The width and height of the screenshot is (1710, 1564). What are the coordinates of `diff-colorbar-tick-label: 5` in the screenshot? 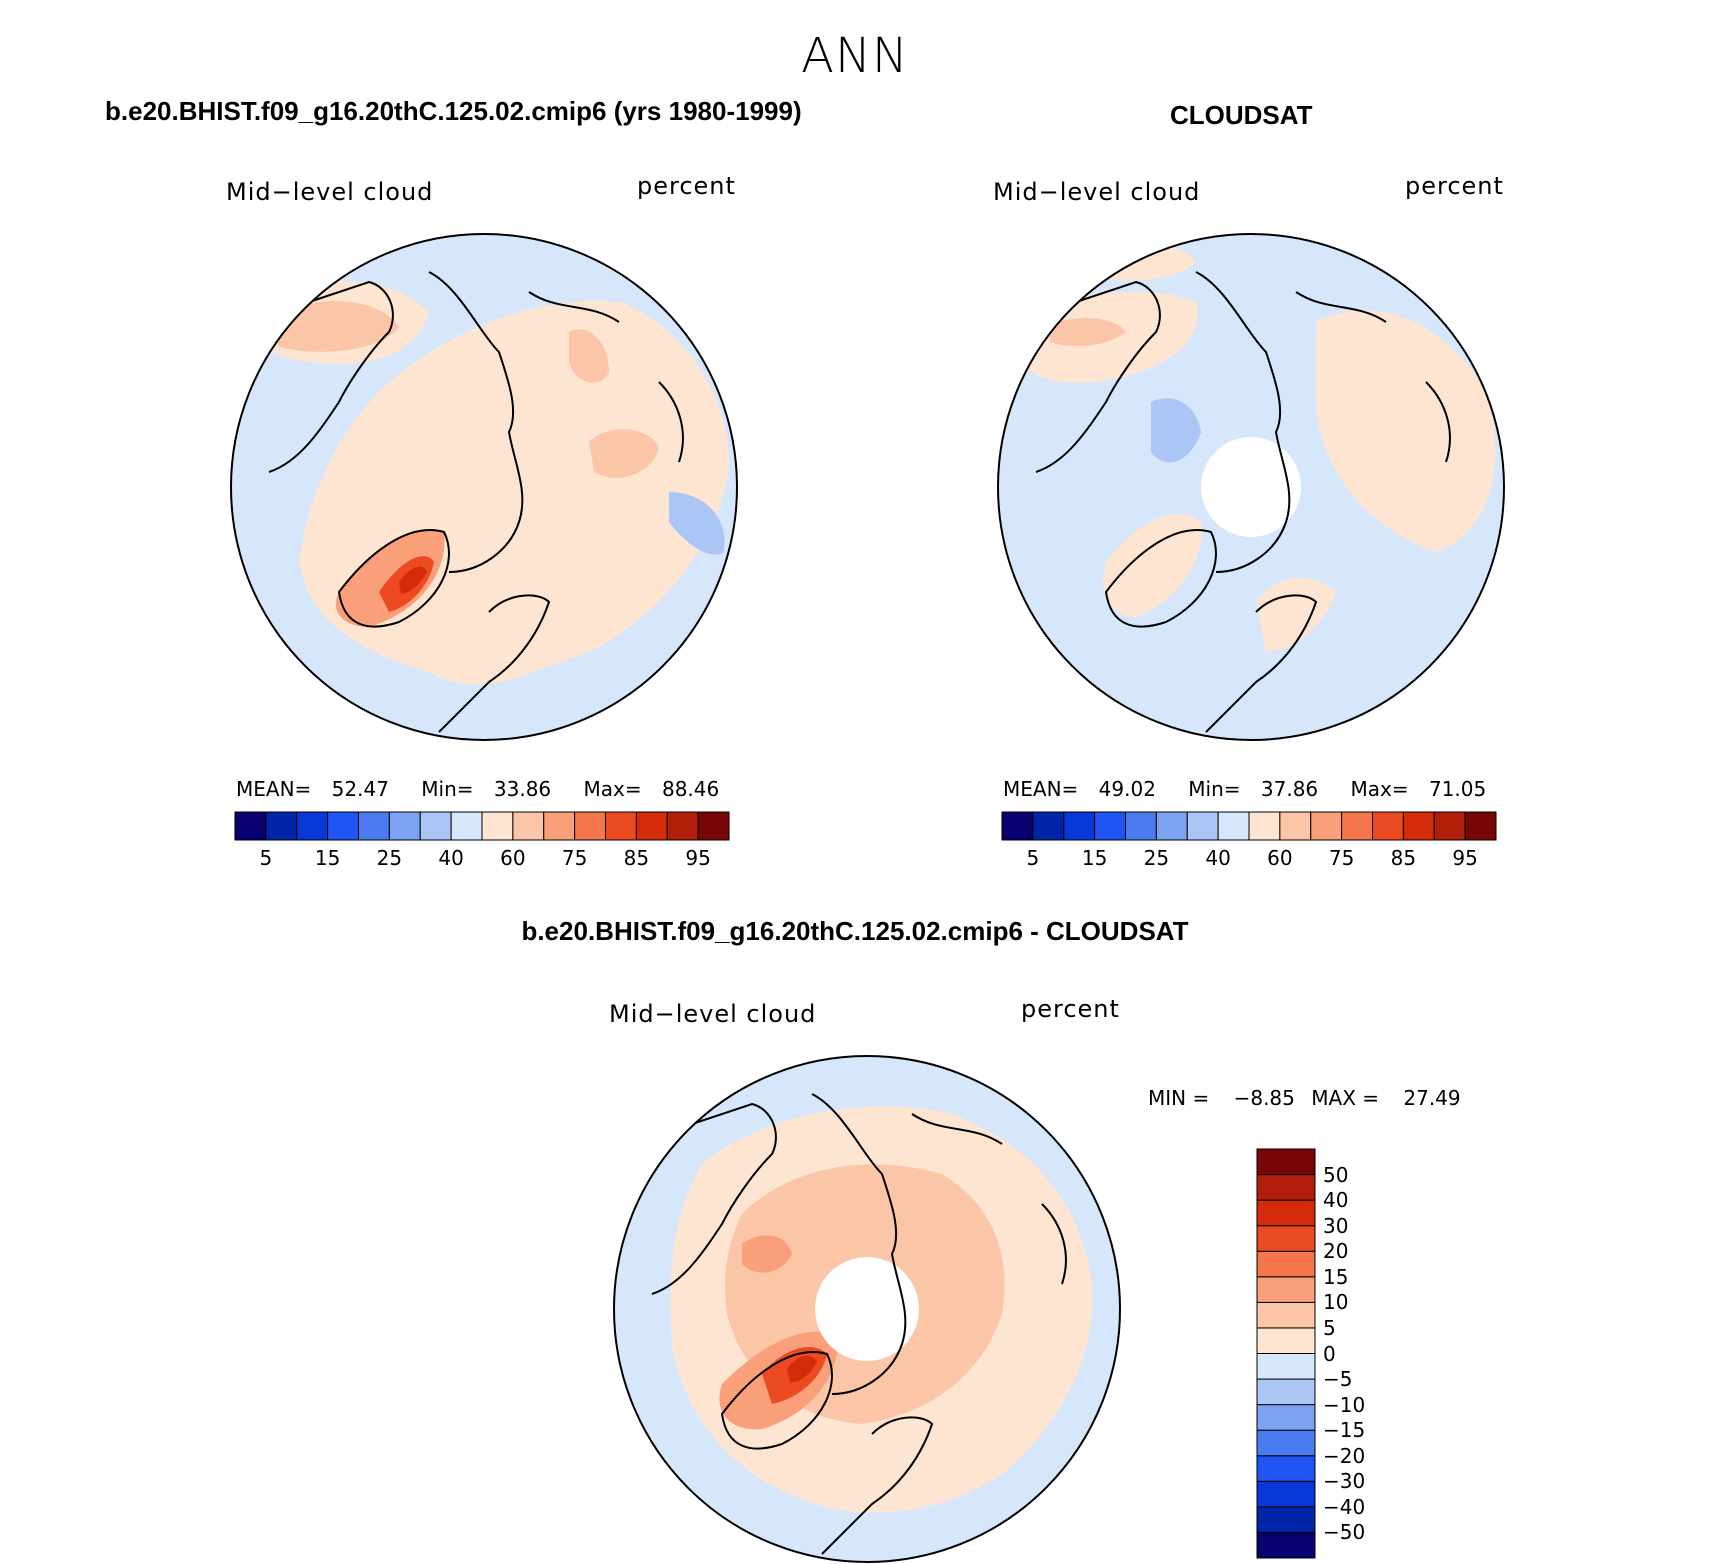 It's located at (1329, 1327).